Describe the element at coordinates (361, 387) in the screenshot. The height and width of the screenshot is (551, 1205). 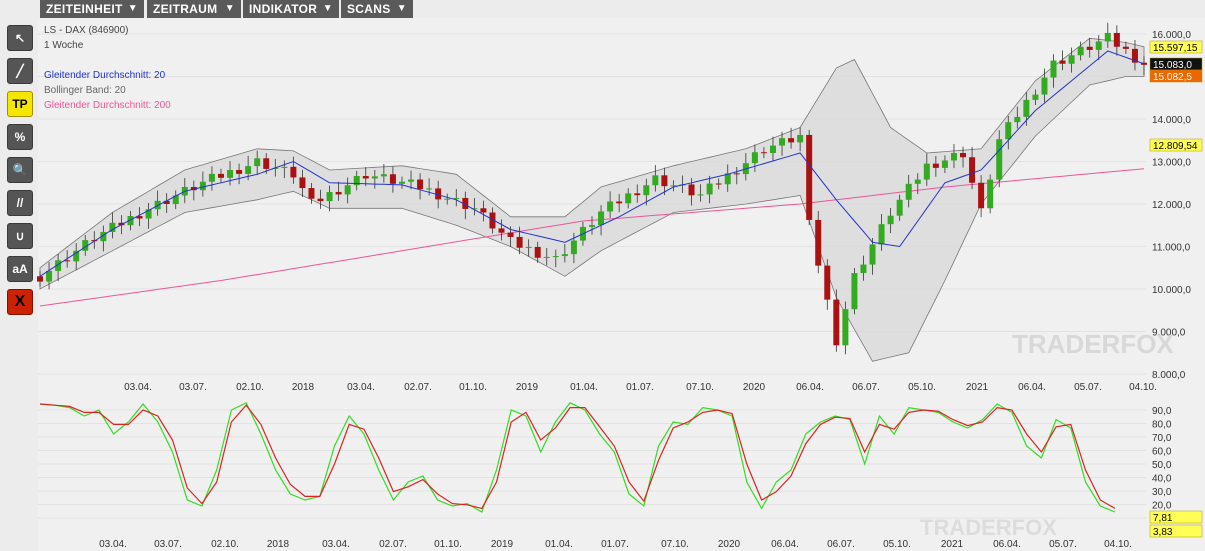
I see `x-tick-label: 03.04.` at that location.